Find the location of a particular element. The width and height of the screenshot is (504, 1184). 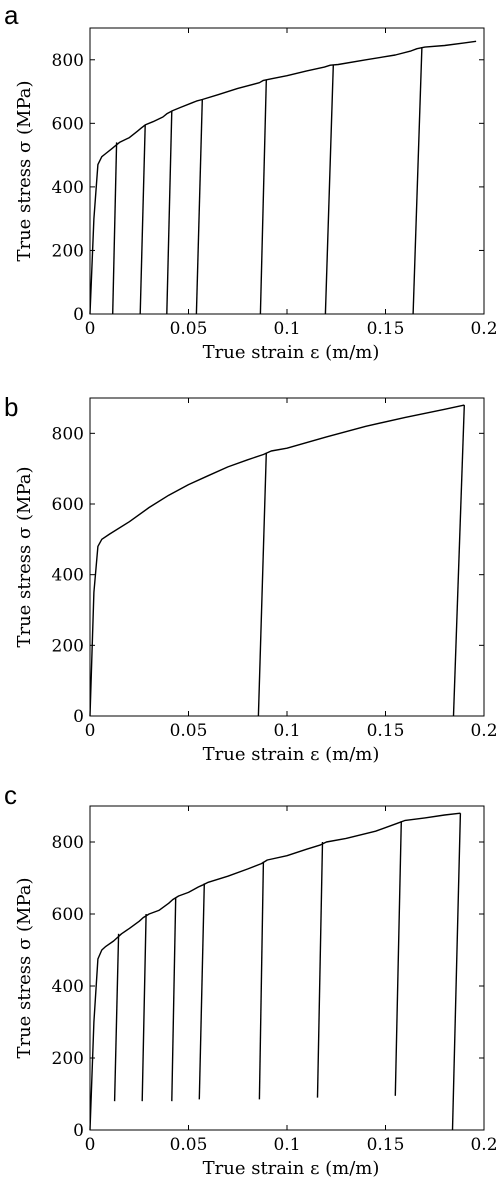

panel-letter: c is located at coordinates (10, 797).